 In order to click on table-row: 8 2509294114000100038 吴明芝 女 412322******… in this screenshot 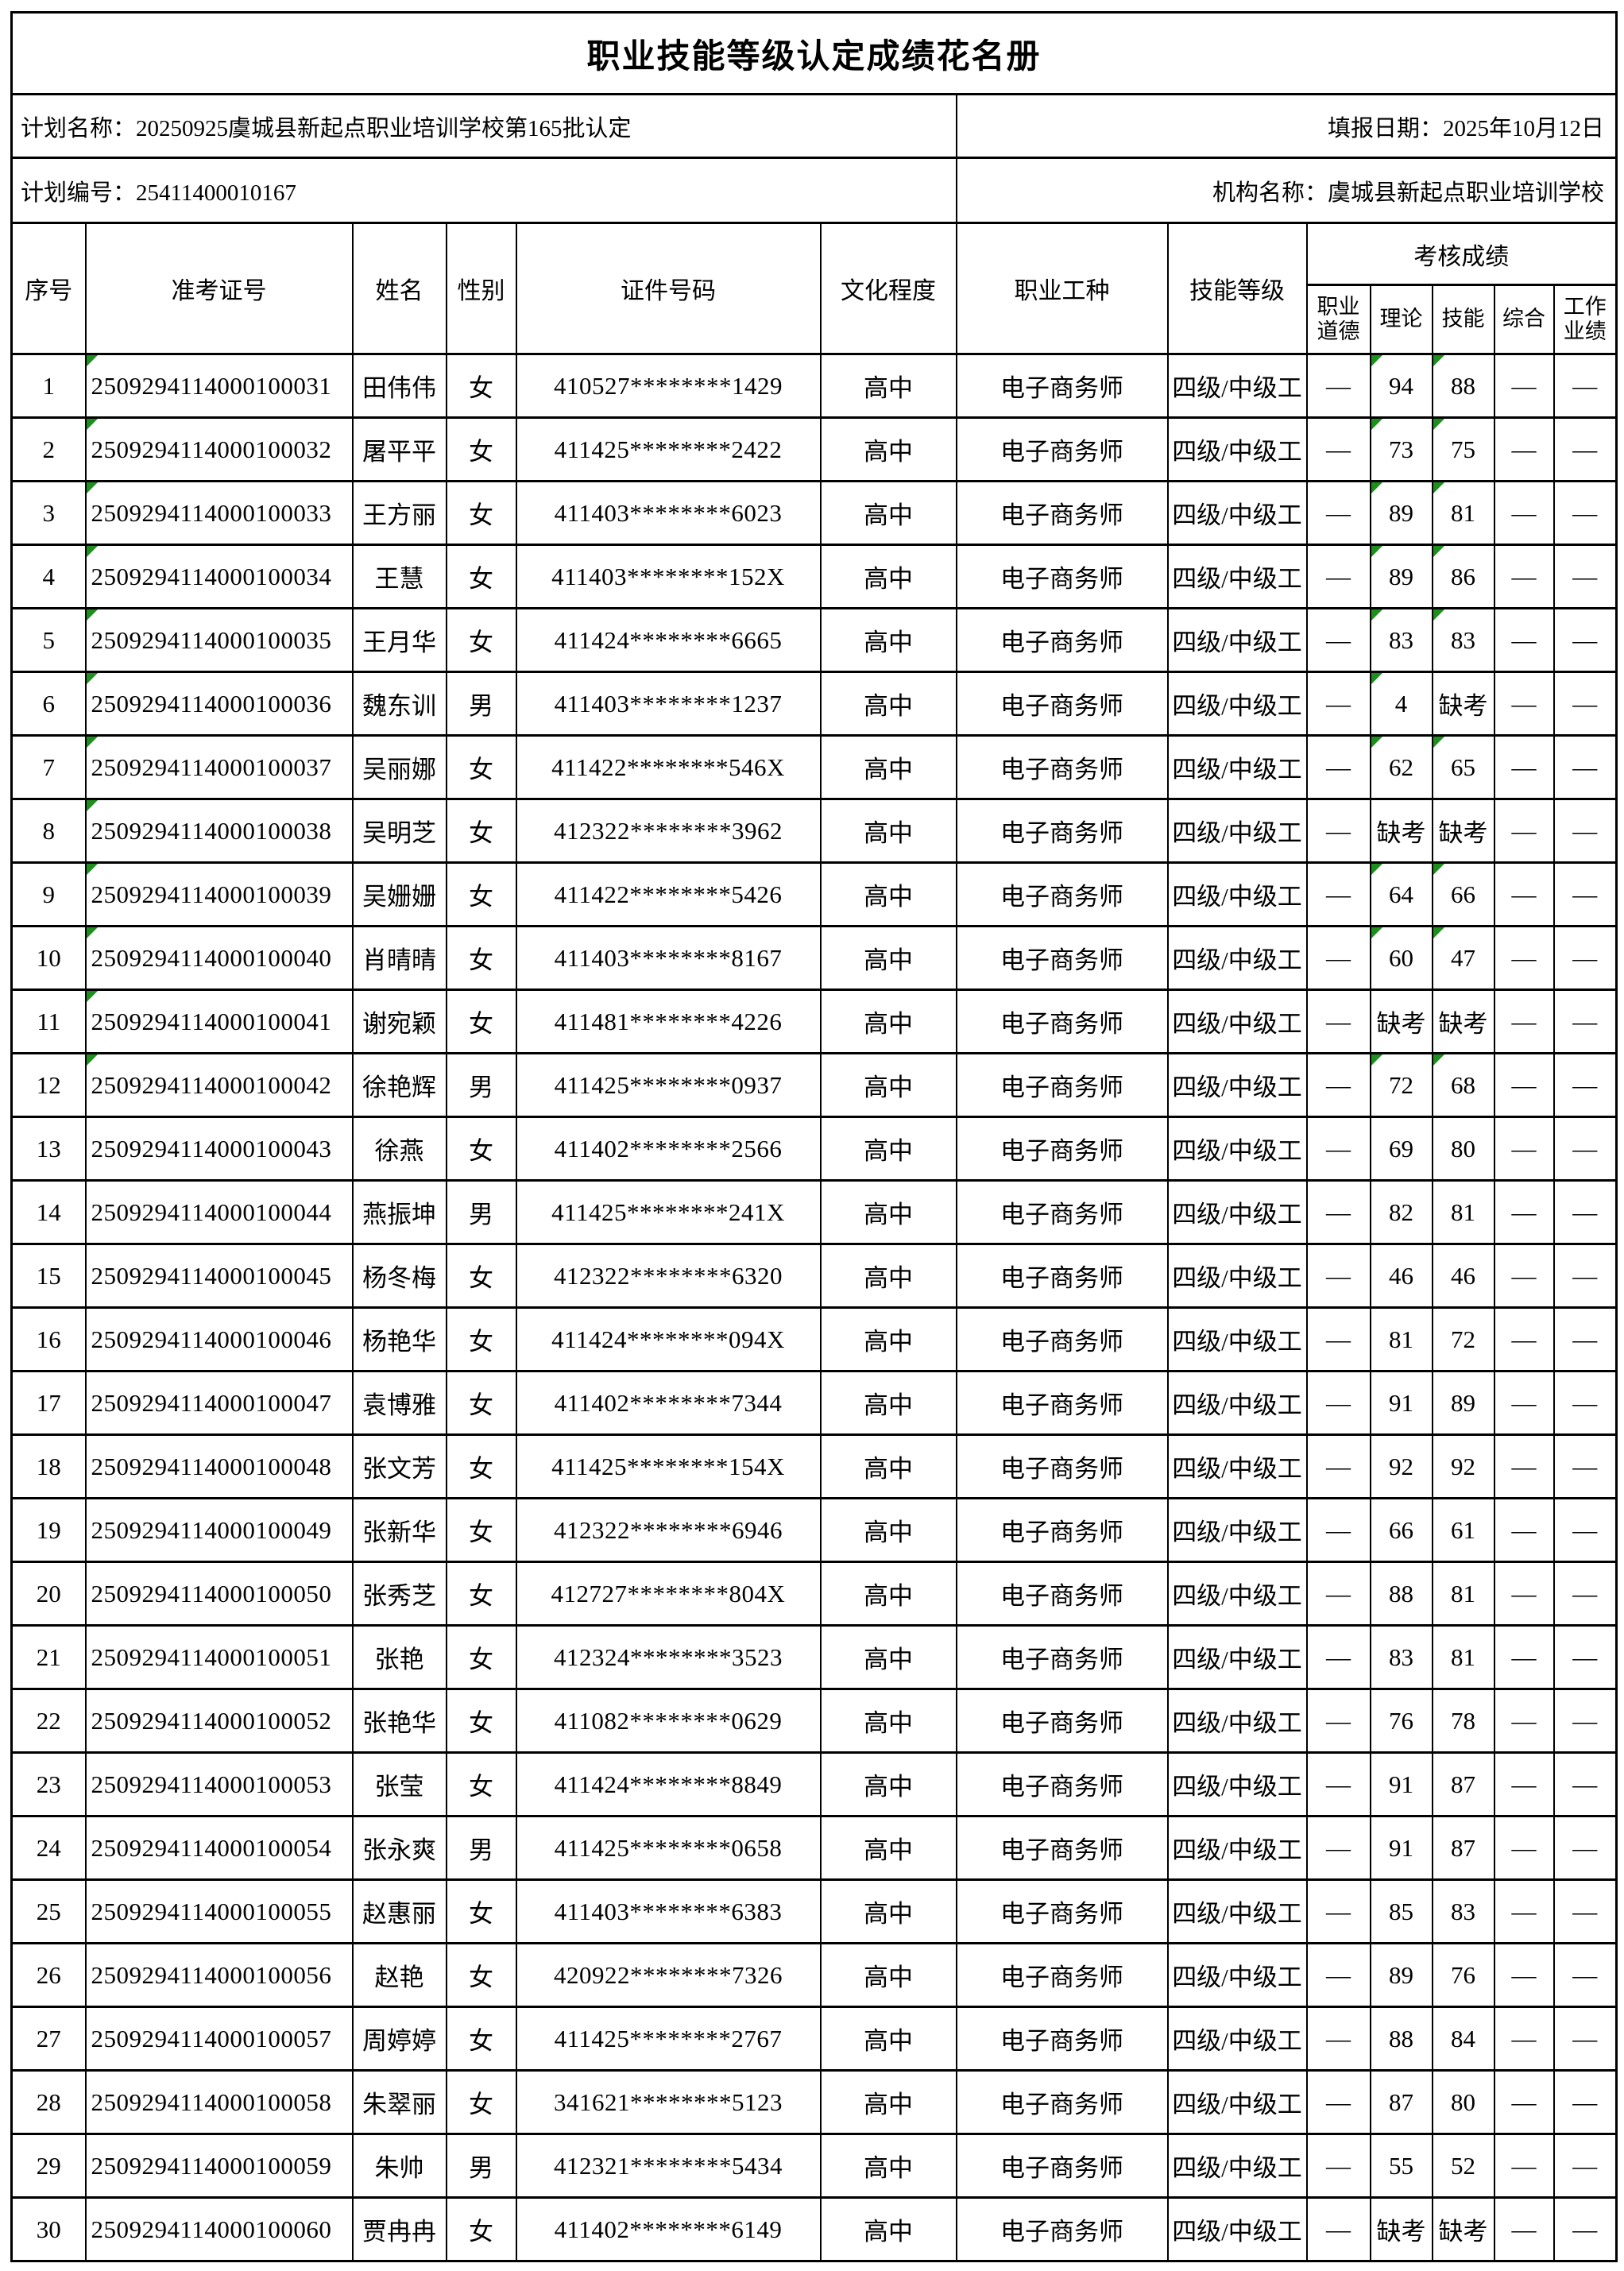, I will do `click(814, 831)`.